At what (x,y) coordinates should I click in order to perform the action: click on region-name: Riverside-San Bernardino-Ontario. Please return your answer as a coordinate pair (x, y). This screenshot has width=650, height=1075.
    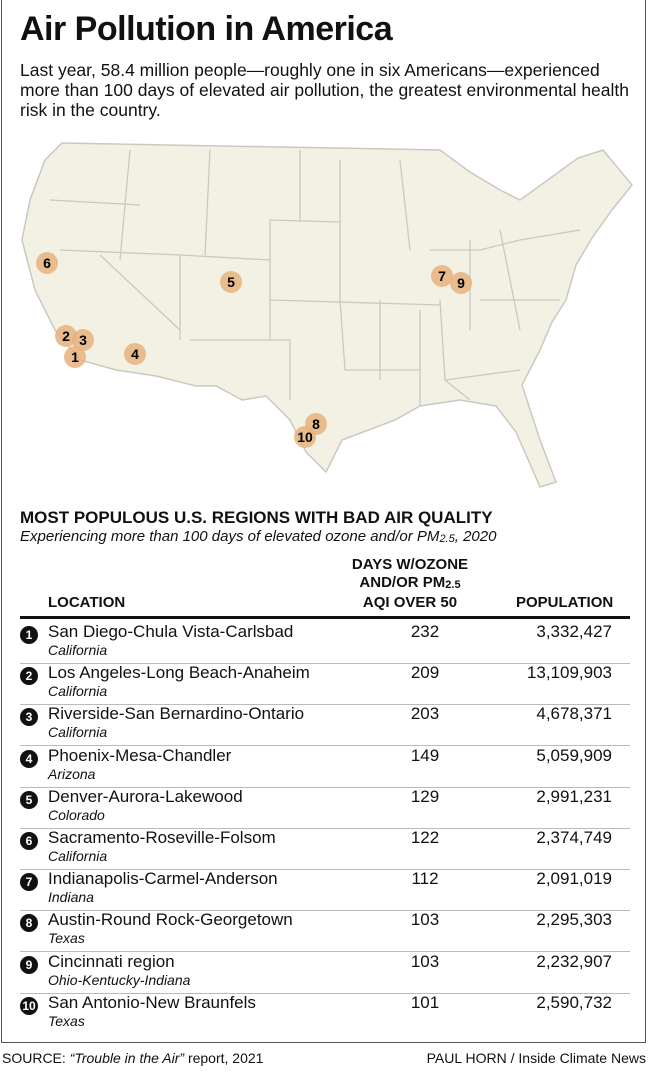
    Looking at the image, I should click on (176, 714).